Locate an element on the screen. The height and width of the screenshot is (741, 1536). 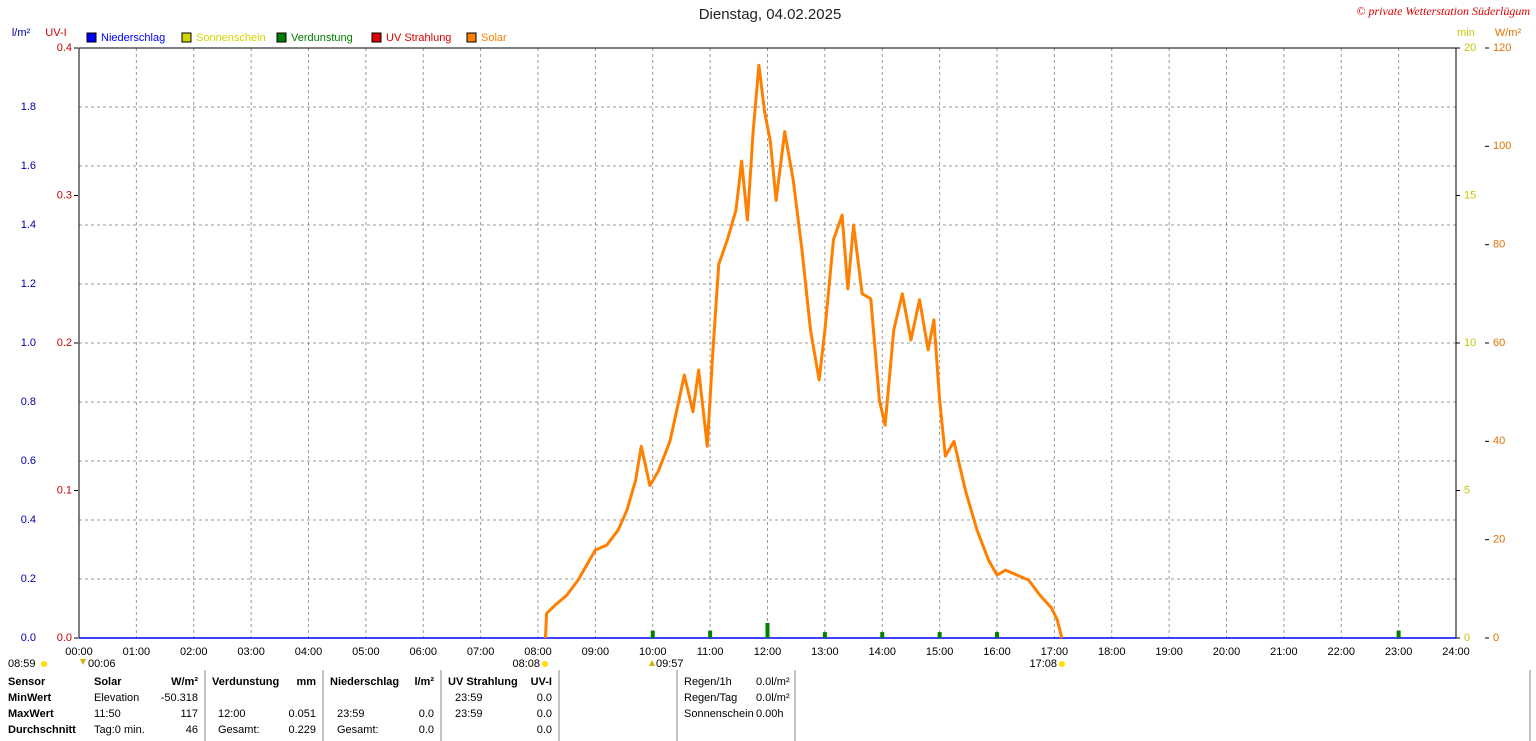
annotation: 08:08 is located at coordinates (526, 664).